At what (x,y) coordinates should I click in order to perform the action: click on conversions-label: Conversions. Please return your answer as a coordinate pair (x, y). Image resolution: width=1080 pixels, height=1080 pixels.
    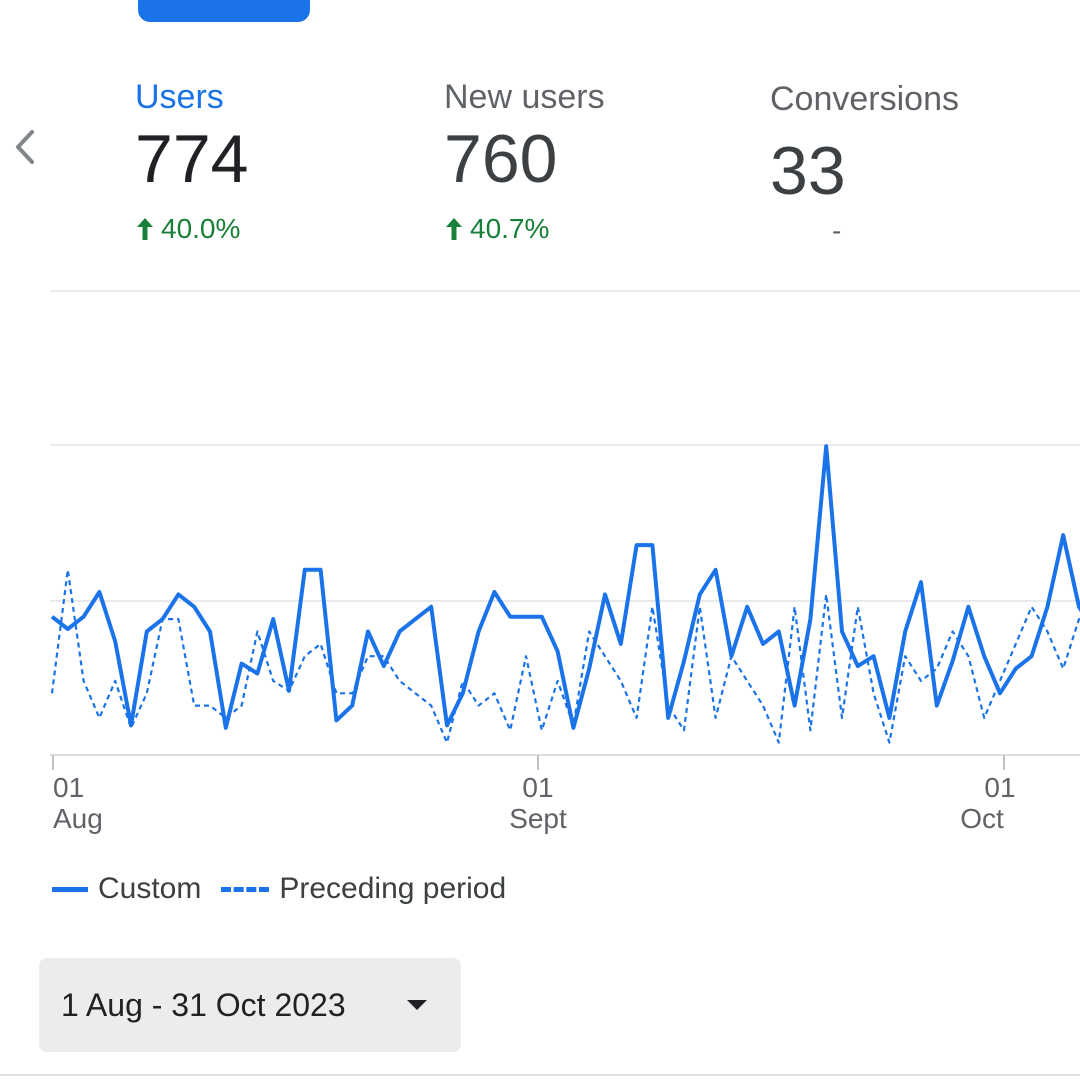
    Looking at the image, I should click on (864, 99).